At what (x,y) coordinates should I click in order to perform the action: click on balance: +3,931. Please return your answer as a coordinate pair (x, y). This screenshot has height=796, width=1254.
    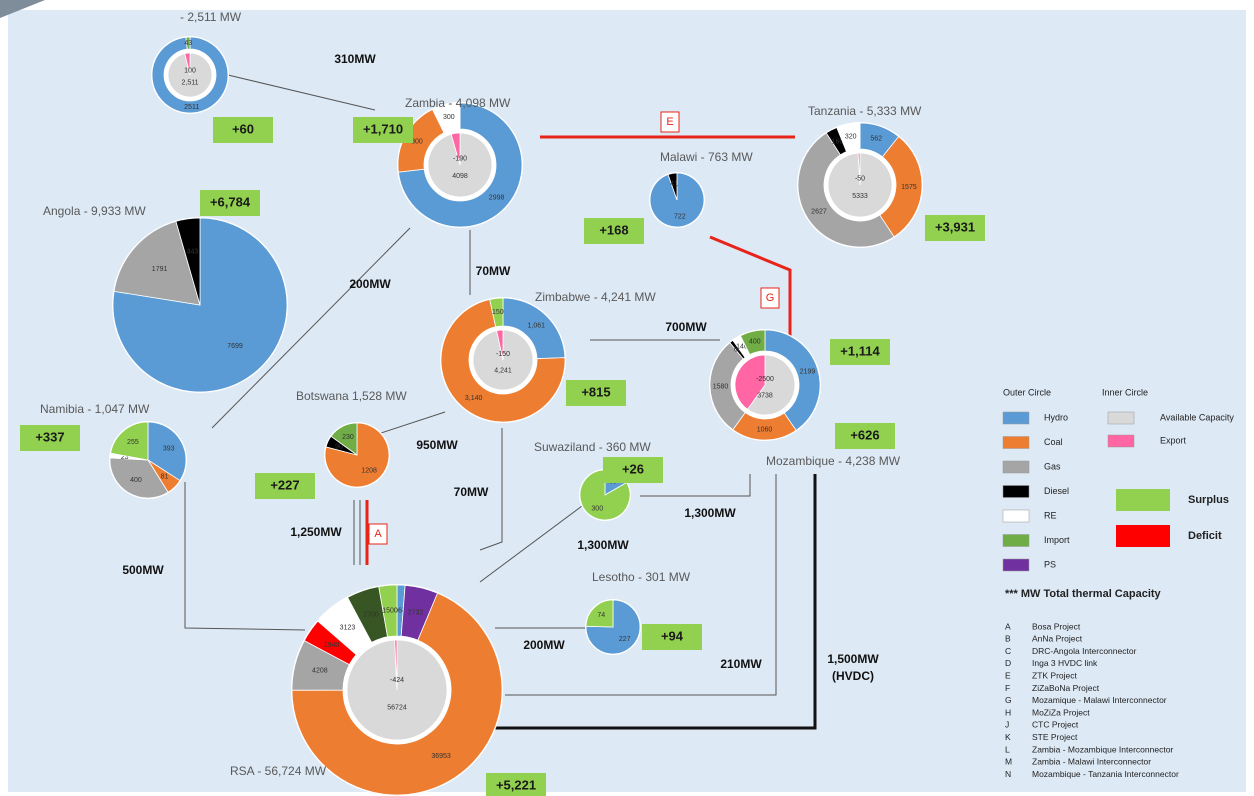
    Looking at the image, I should click on (955, 226).